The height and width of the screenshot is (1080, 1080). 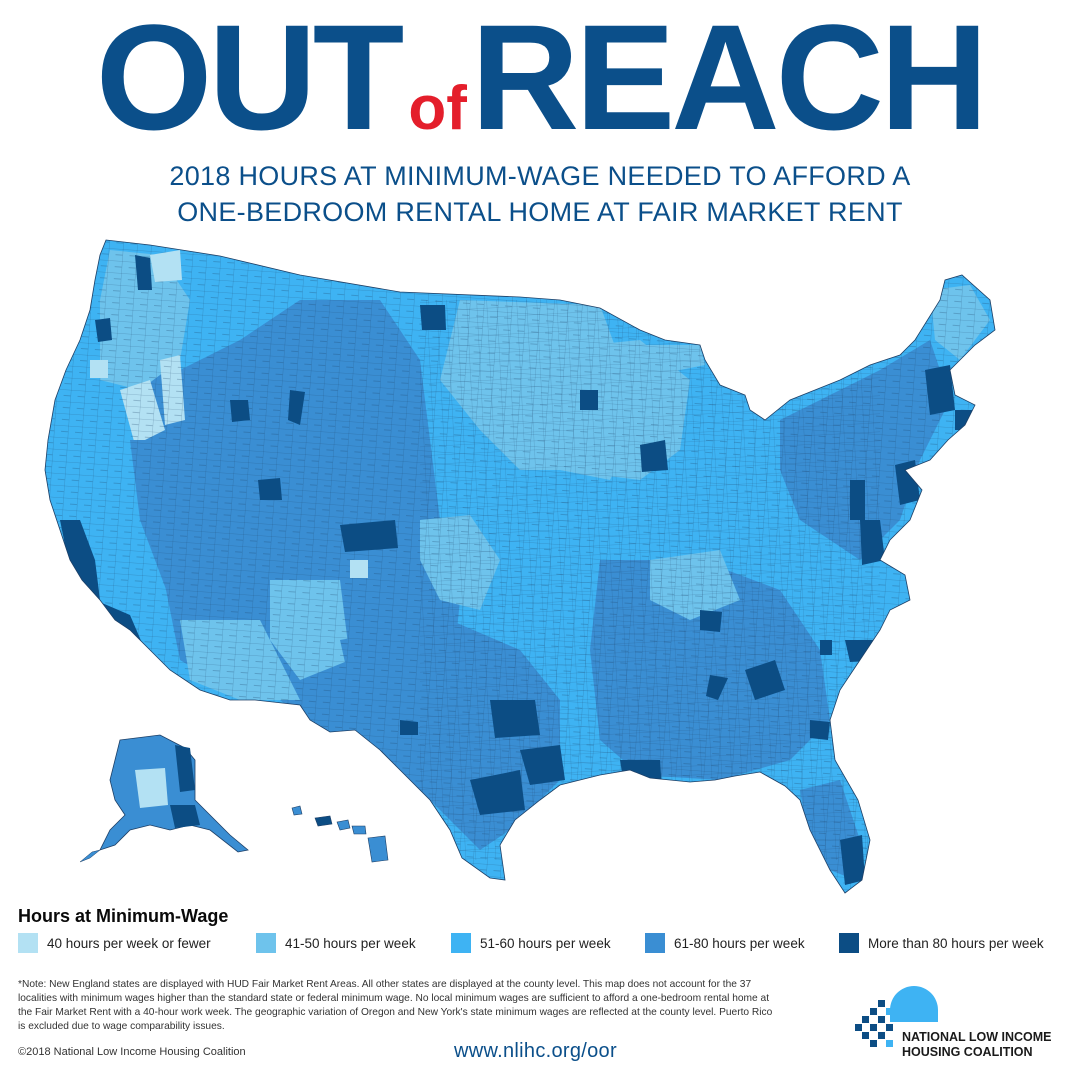 I want to click on logo-line-2: HOUSING COALITION, so click(x=967, y=1052).